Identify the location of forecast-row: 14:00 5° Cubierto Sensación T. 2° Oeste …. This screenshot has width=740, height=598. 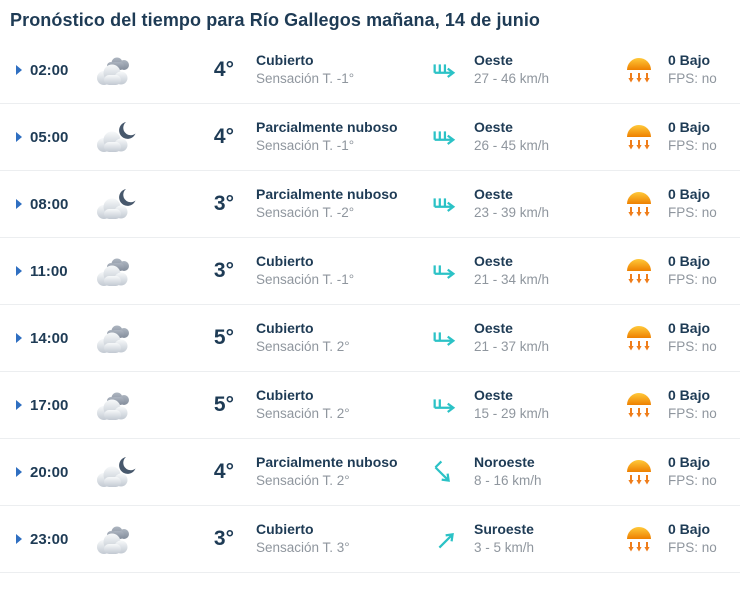
(370, 338).